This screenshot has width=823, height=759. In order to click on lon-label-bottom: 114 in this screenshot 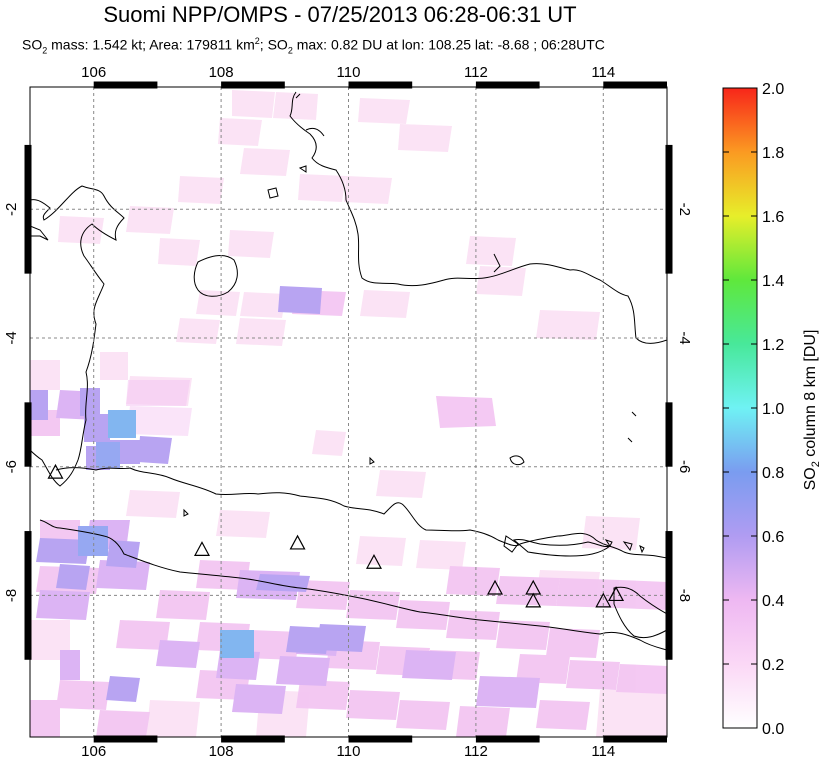, I will do `click(603, 751)`.